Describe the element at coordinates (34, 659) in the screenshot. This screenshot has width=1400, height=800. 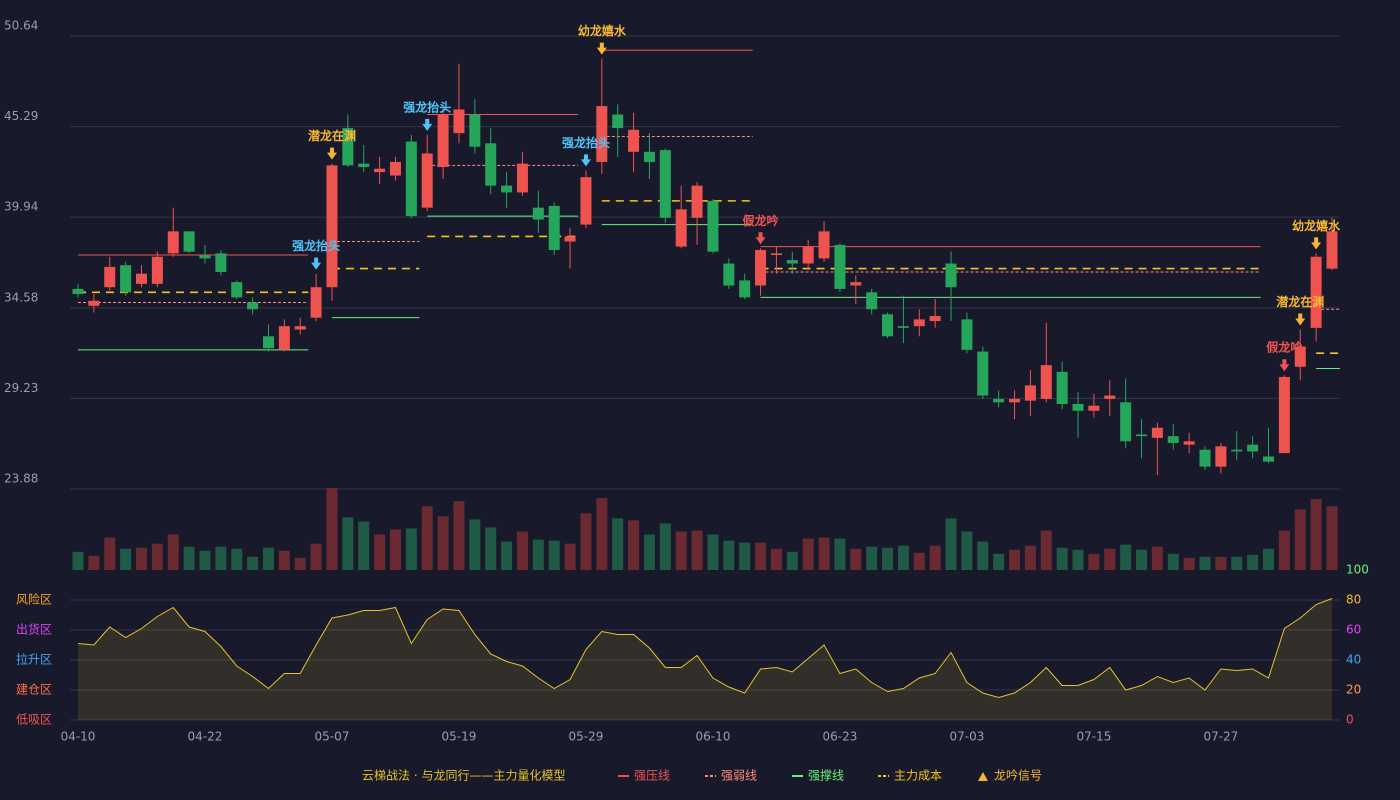
I see `zone-label: 拉升区` at that location.